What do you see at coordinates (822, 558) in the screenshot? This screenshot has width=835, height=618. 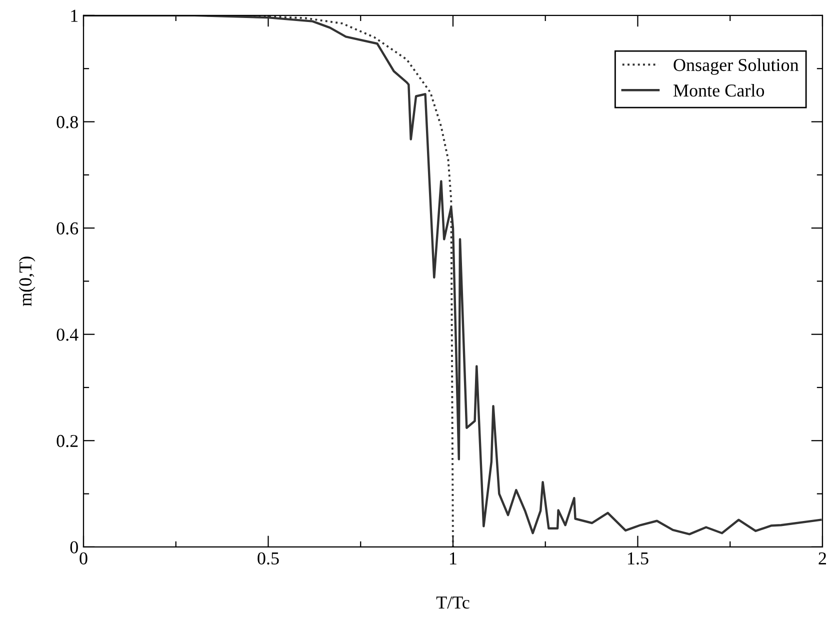 I see `x-tick-label: 2` at bounding box center [822, 558].